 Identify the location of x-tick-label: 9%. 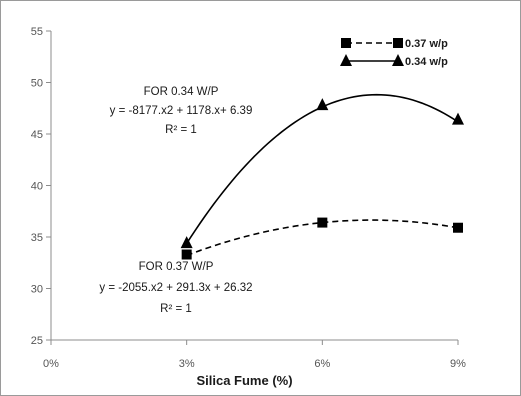
(458, 364).